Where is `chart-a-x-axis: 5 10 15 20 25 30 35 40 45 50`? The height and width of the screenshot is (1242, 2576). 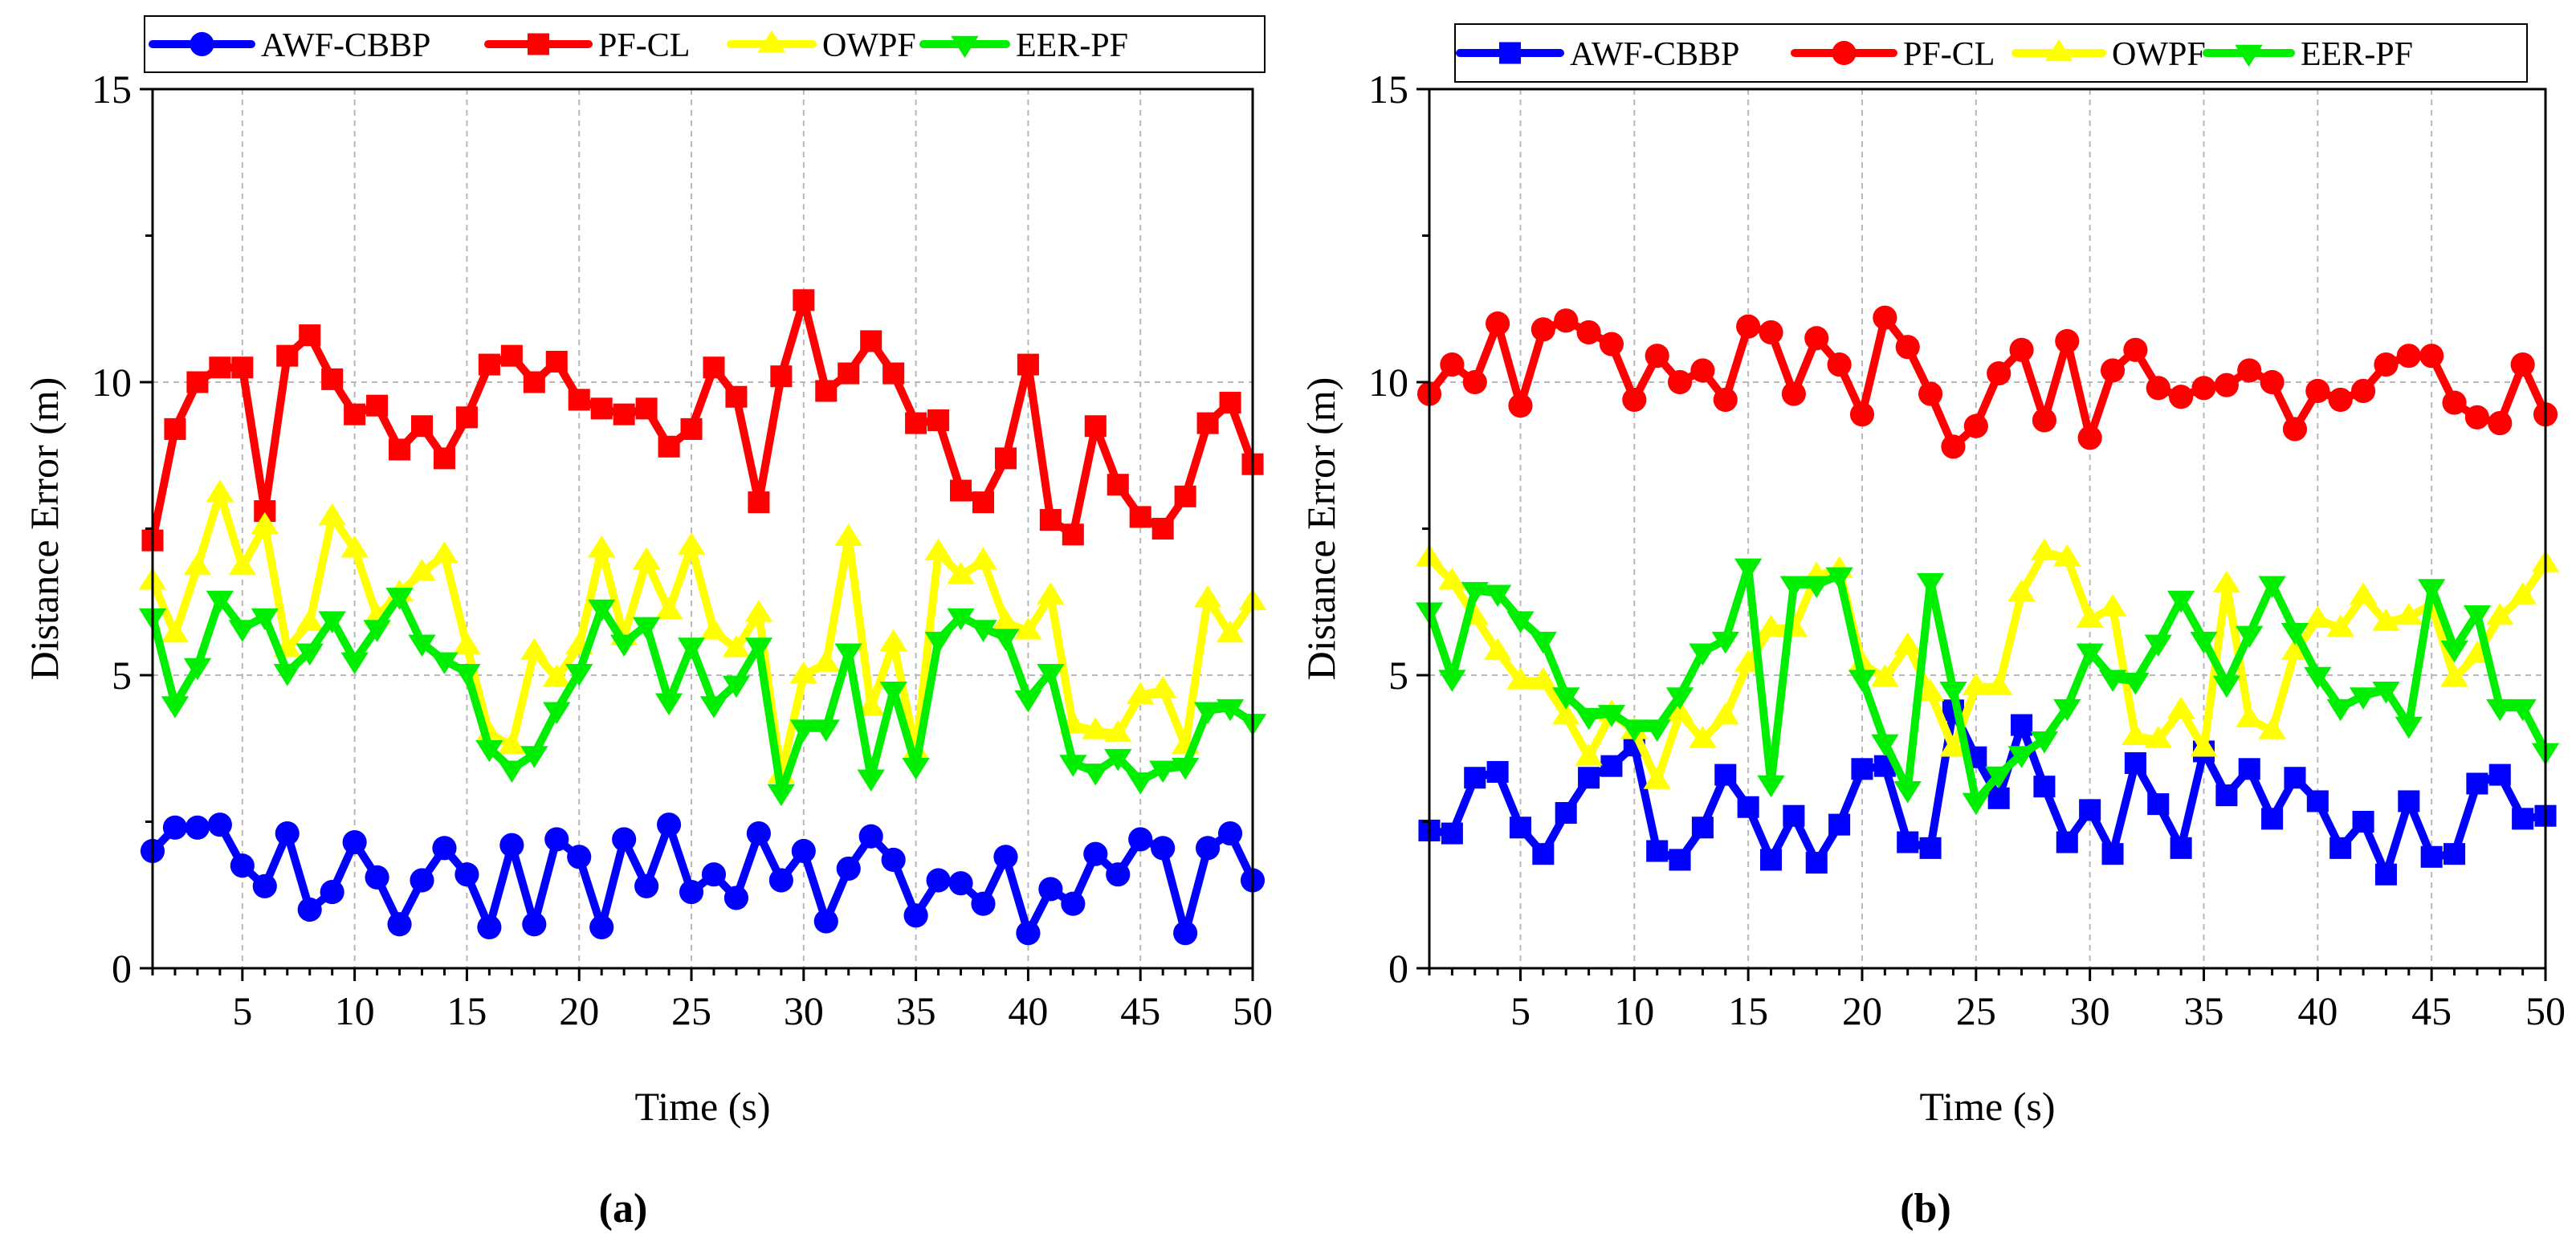 chart-a-x-axis: 5 10 15 20 25 30 35 40 45 50 is located at coordinates (712, 1000).